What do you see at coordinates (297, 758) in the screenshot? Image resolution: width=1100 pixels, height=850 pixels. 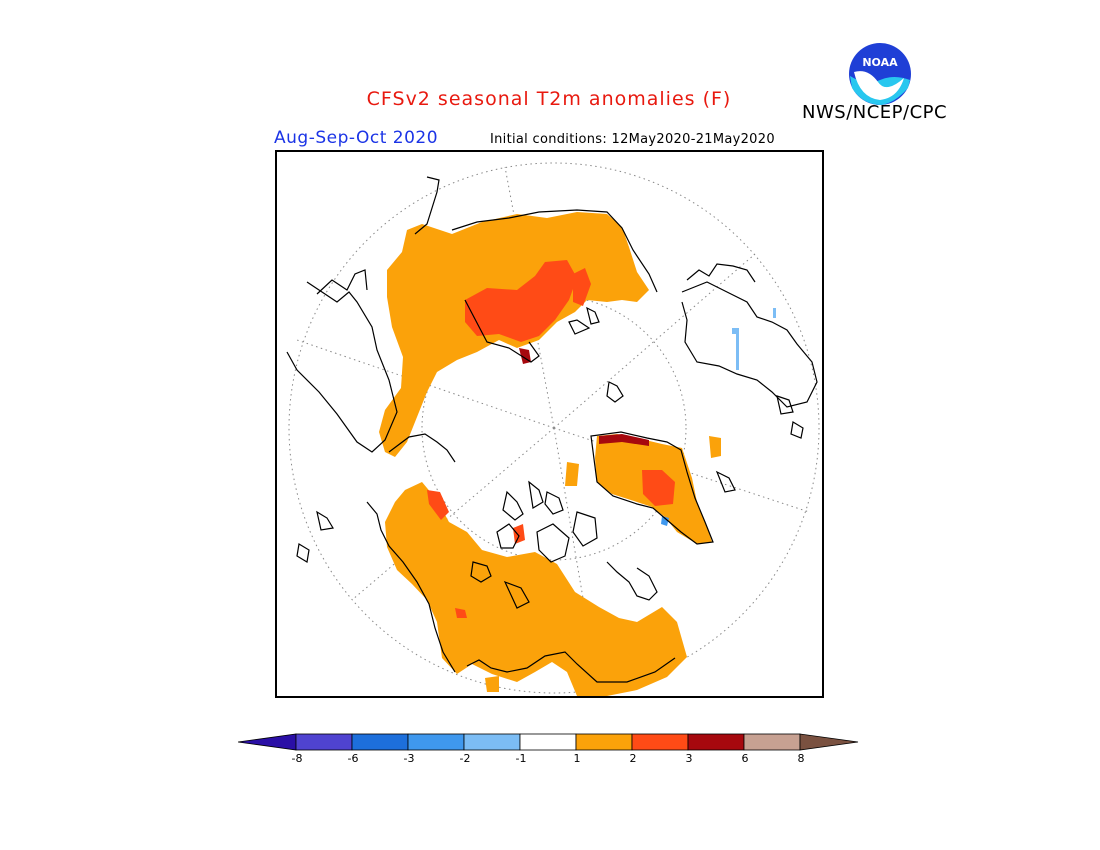 I see `tick-label: -8` at bounding box center [297, 758].